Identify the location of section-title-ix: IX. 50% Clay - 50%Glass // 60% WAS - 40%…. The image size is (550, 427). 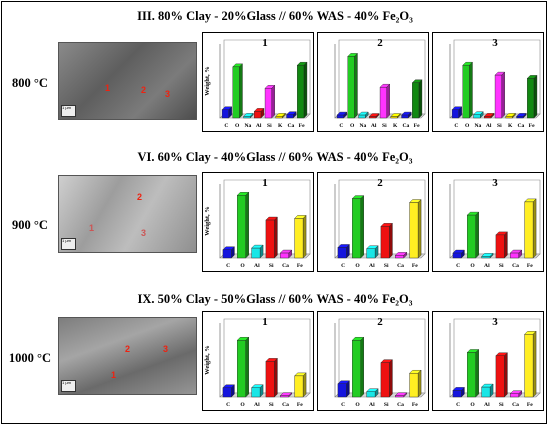
(275, 299).